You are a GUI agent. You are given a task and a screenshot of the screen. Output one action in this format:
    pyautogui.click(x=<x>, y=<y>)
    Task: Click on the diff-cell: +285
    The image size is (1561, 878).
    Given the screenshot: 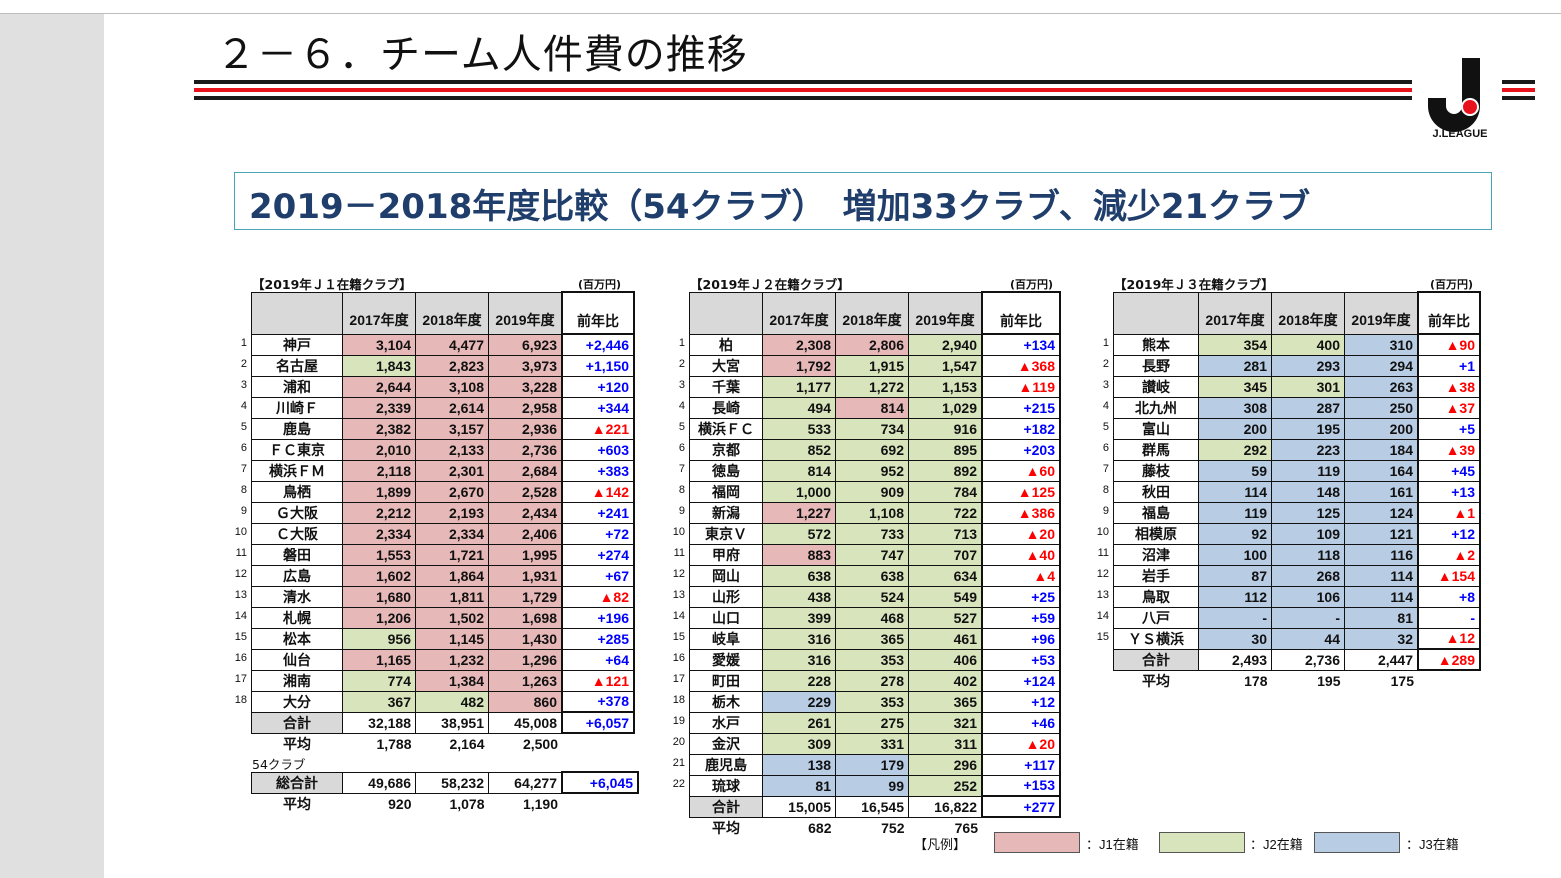 What is the action you would take?
    pyautogui.click(x=598, y=638)
    